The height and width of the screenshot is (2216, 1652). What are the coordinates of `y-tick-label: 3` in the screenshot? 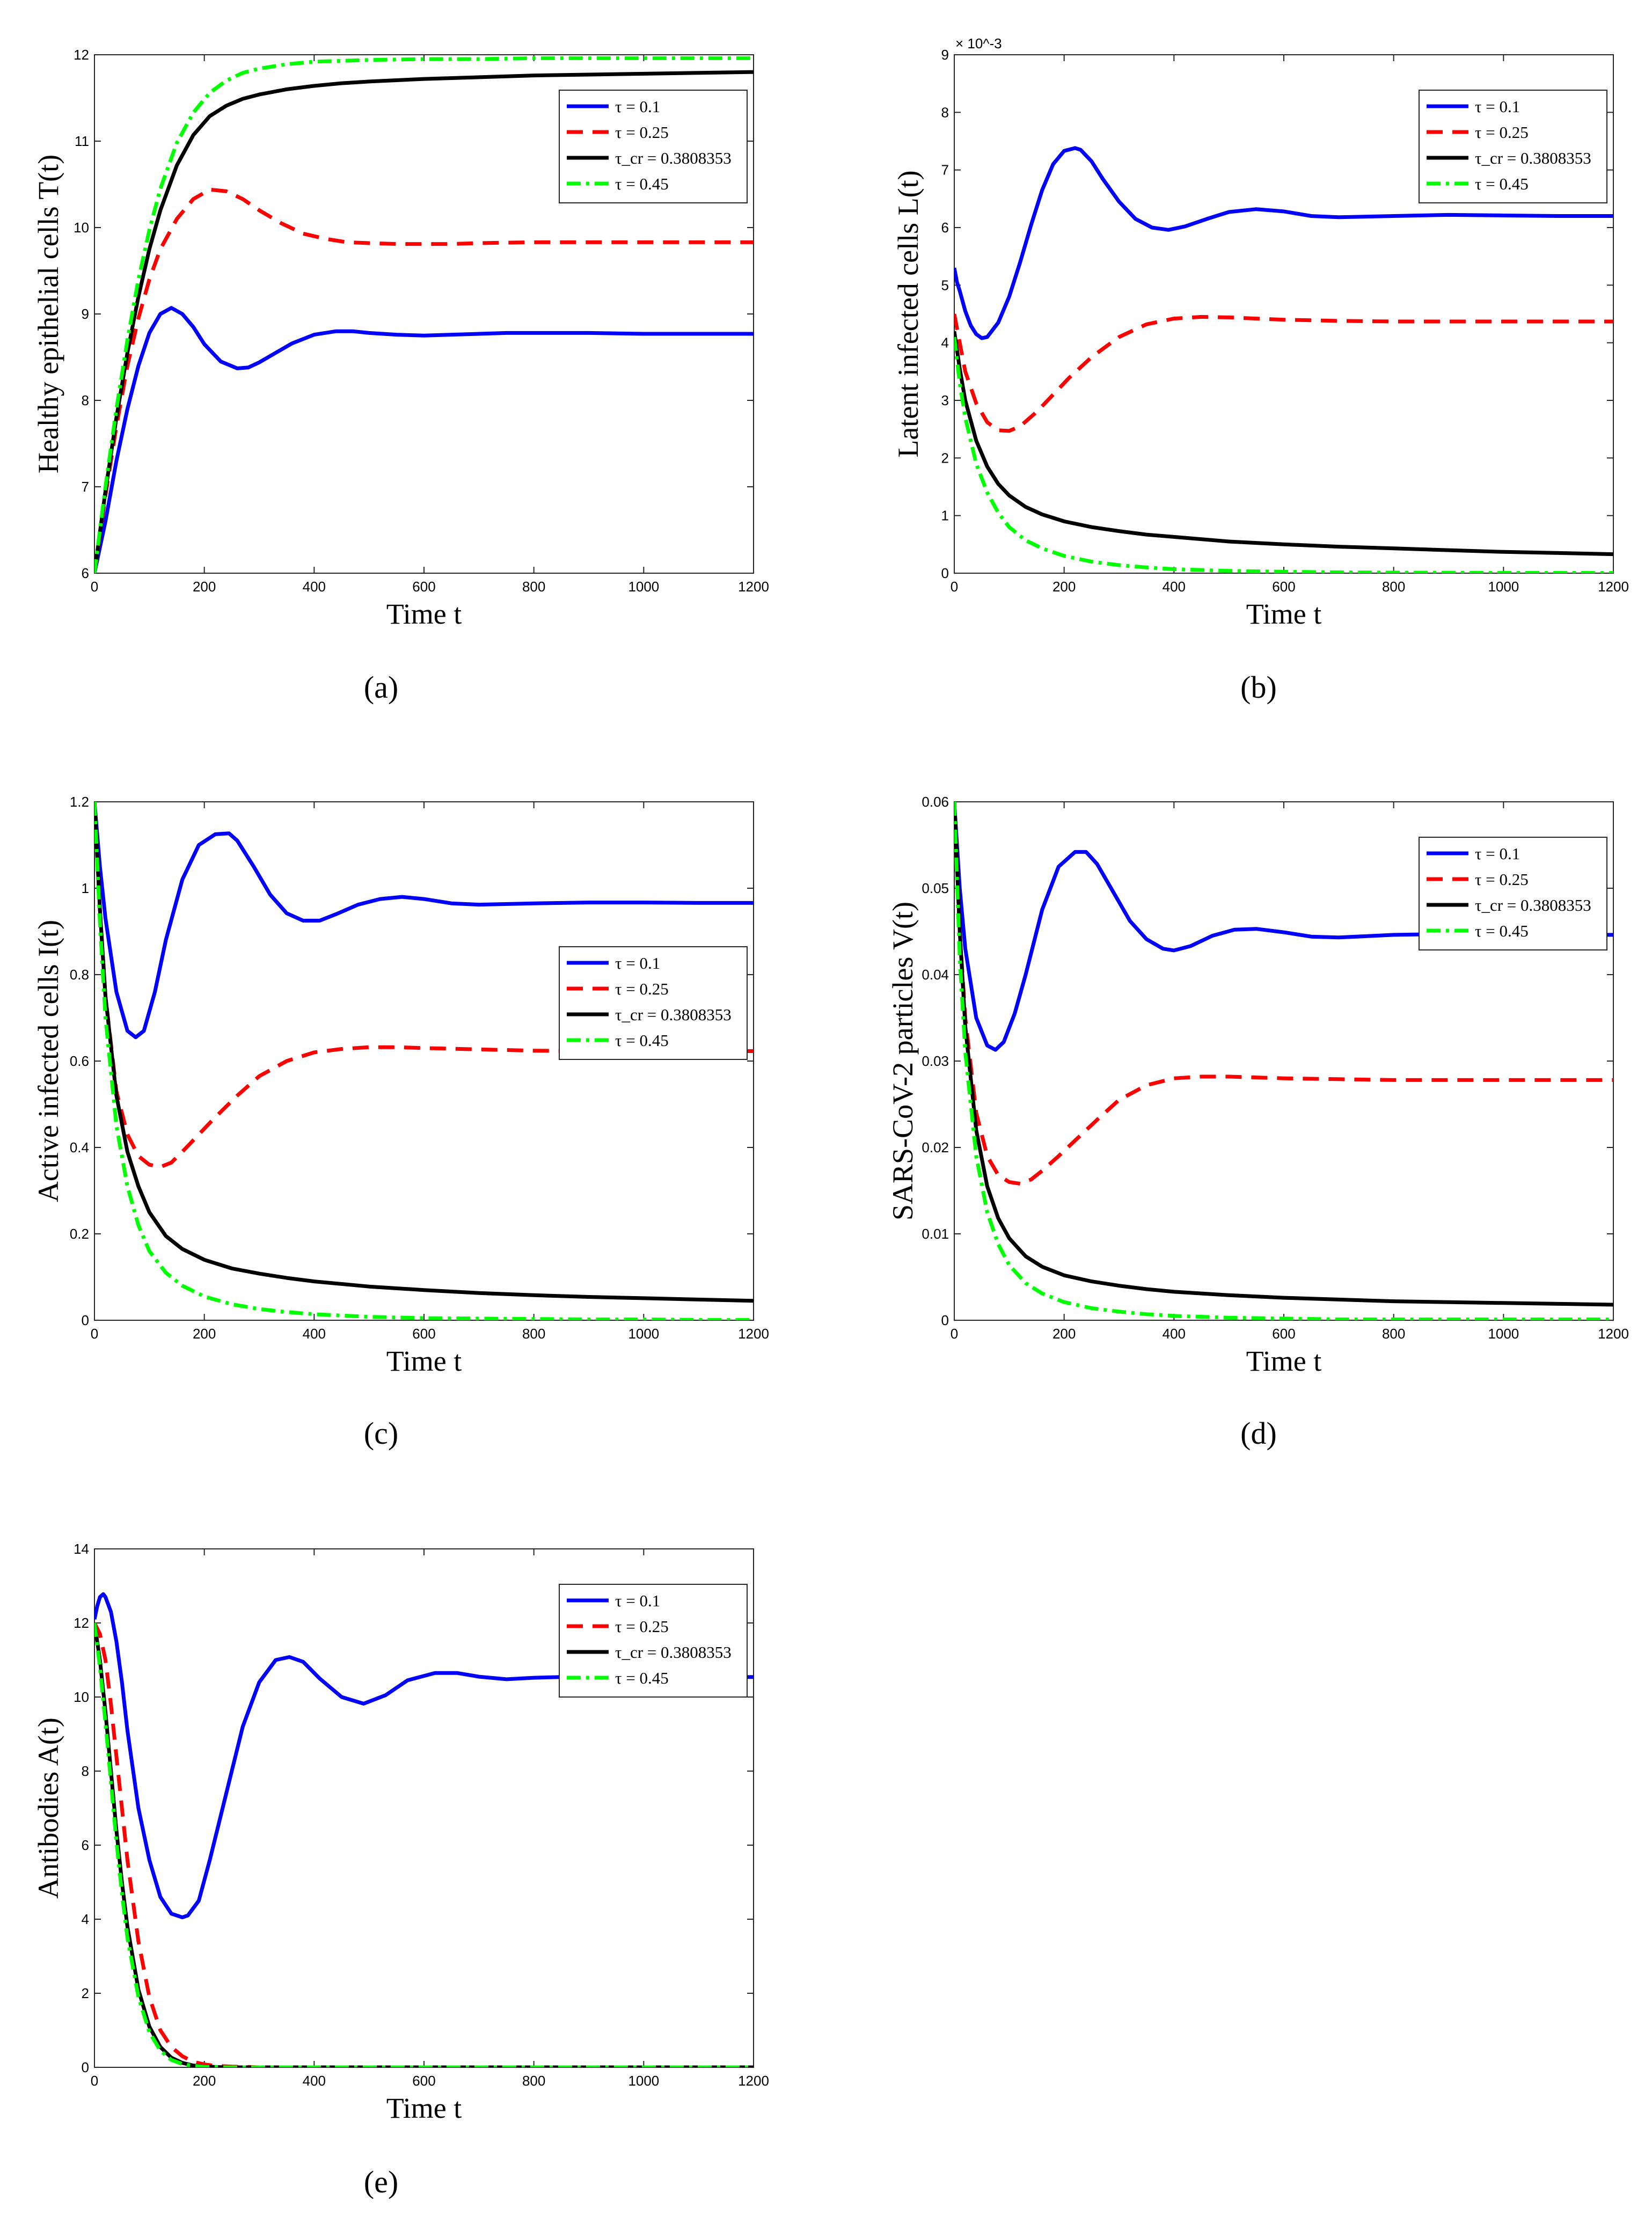 It's located at (945, 400).